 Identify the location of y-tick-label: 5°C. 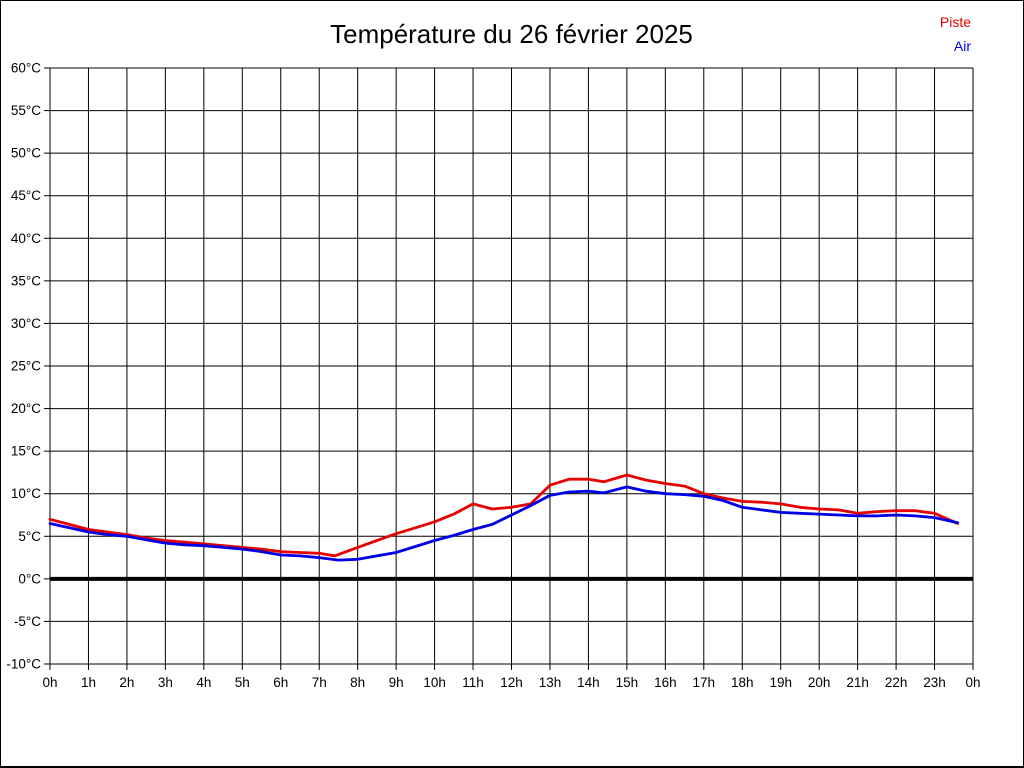
(29, 536).